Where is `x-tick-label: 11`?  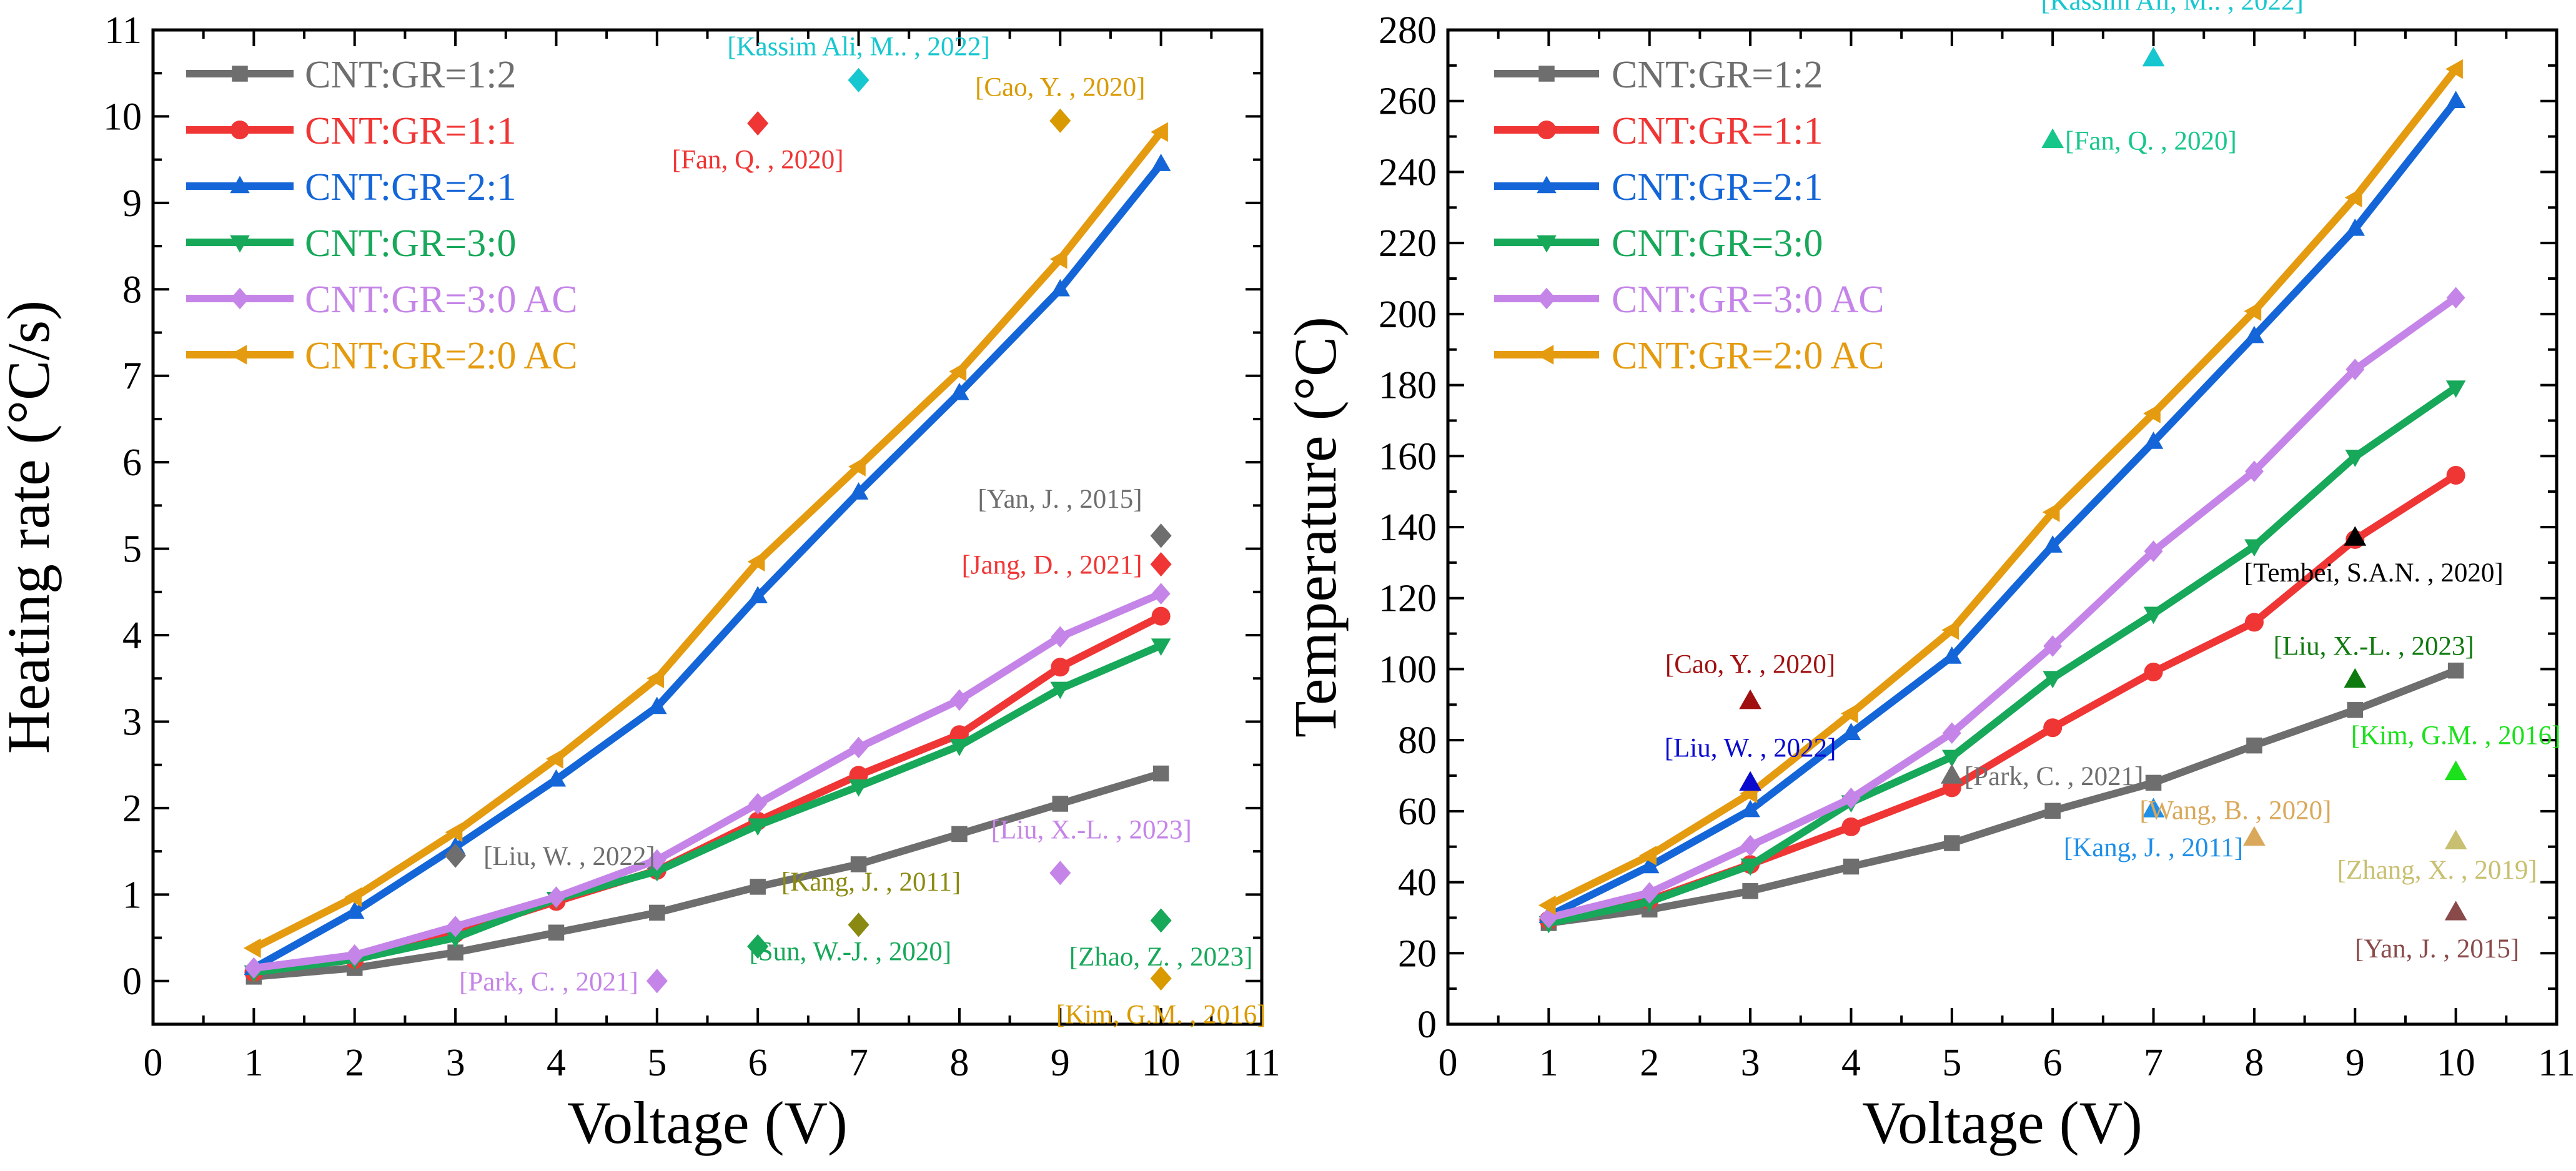
x-tick-label: 11 is located at coordinates (1262, 1063).